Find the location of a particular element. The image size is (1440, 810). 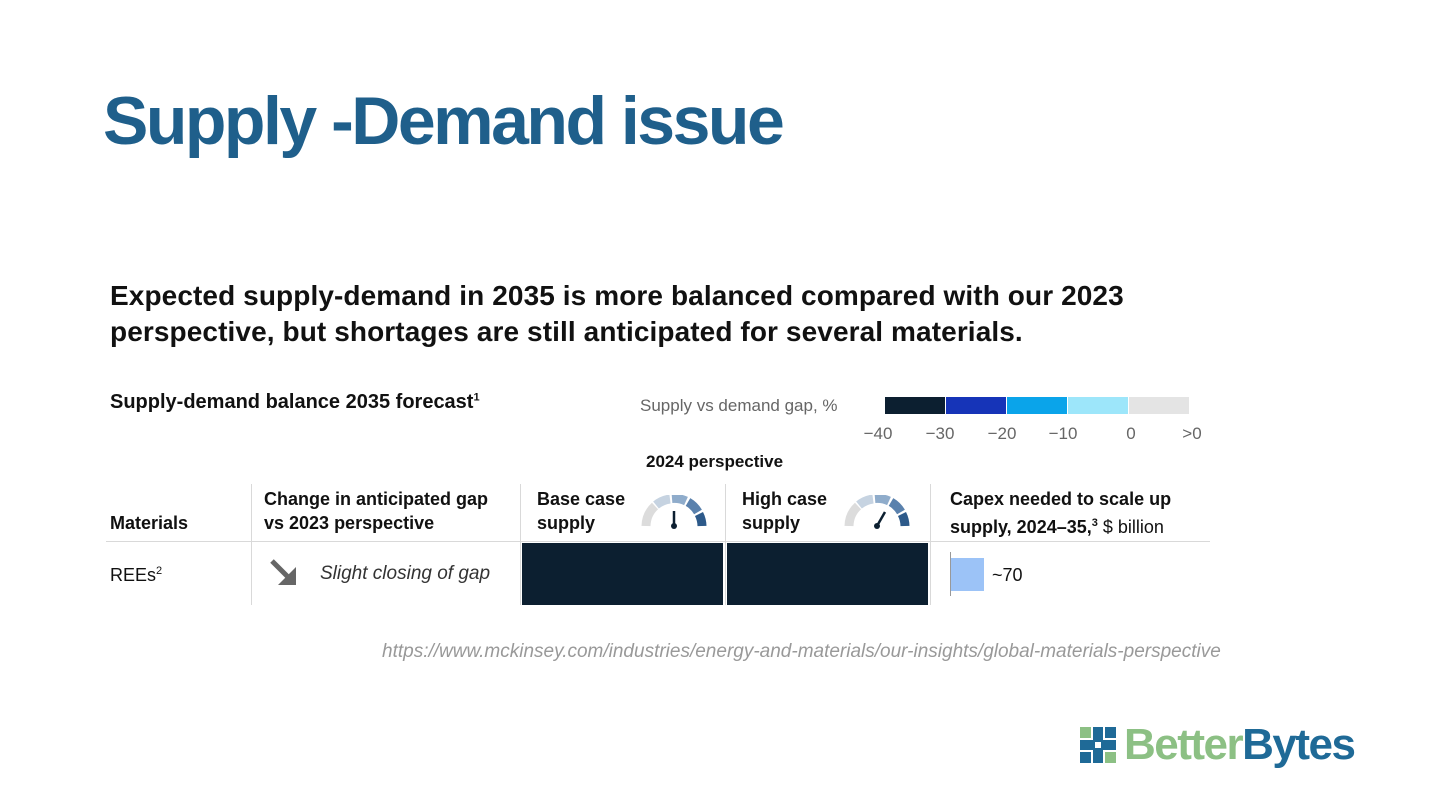

legend-tick: −40 is located at coordinates (878, 433).